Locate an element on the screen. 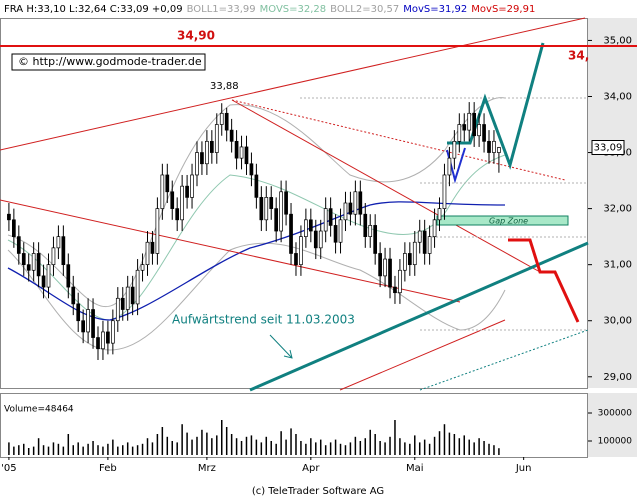 Image resolution: width=637 pixels, height=498 pixels. projection-down is located at coordinates (544, 280).